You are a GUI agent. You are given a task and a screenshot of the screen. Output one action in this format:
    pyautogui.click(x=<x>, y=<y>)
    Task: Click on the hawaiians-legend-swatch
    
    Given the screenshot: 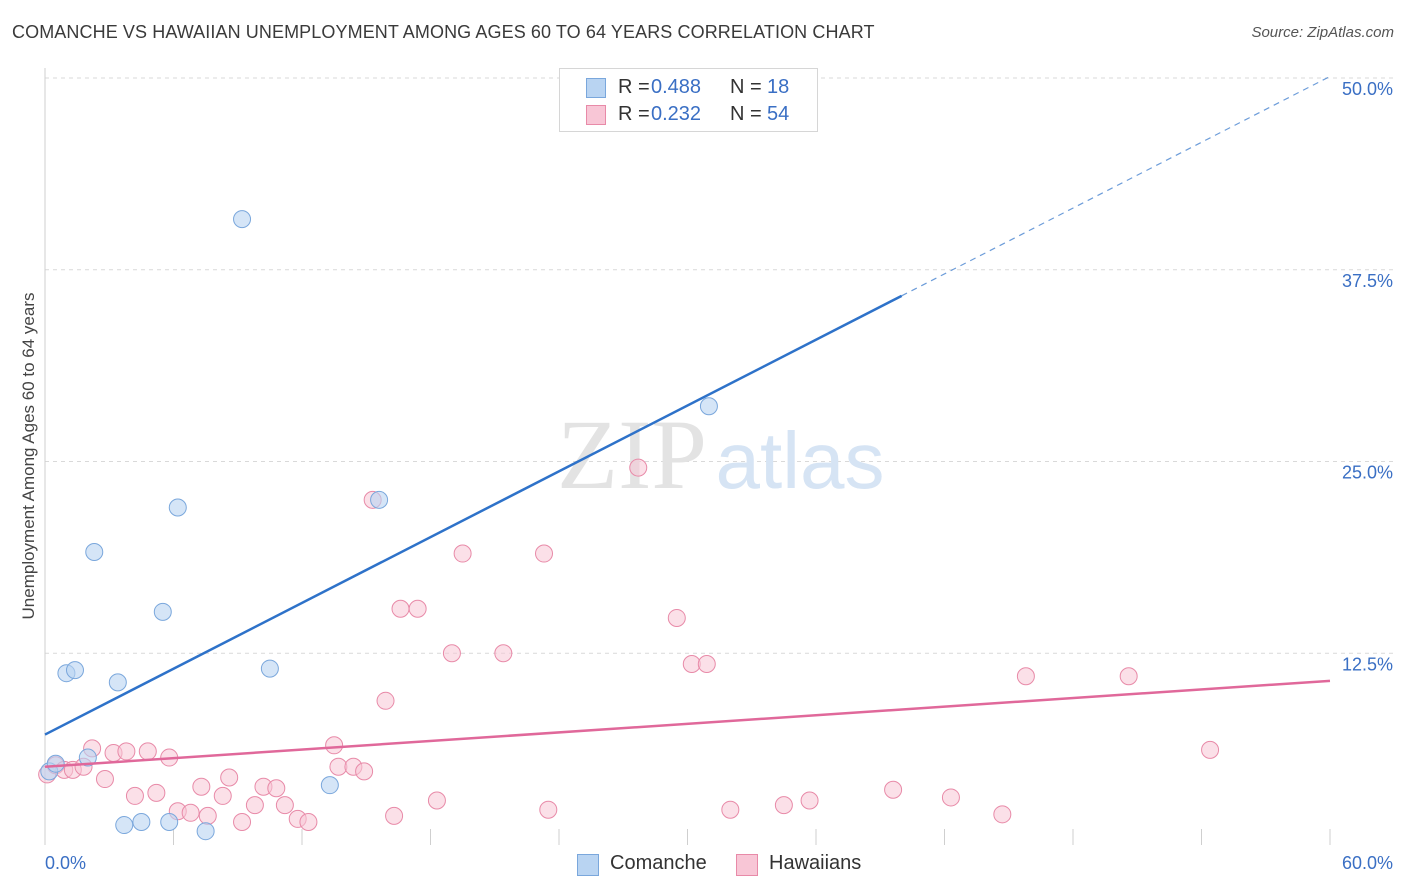 What is the action you would take?
    pyautogui.click(x=747, y=865)
    